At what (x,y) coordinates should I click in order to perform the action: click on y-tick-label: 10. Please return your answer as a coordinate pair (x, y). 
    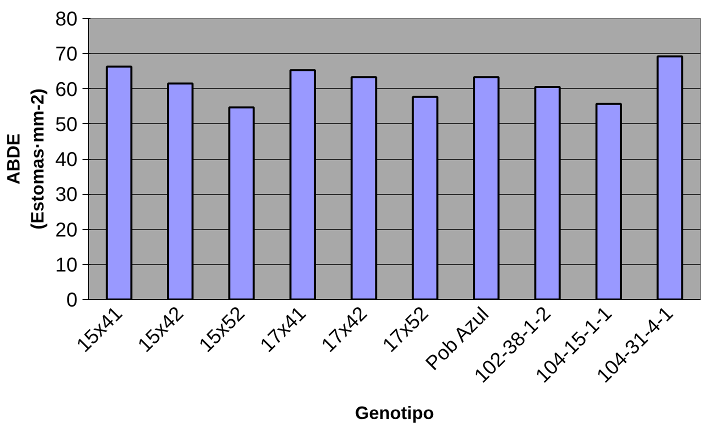
    Looking at the image, I should click on (66, 265).